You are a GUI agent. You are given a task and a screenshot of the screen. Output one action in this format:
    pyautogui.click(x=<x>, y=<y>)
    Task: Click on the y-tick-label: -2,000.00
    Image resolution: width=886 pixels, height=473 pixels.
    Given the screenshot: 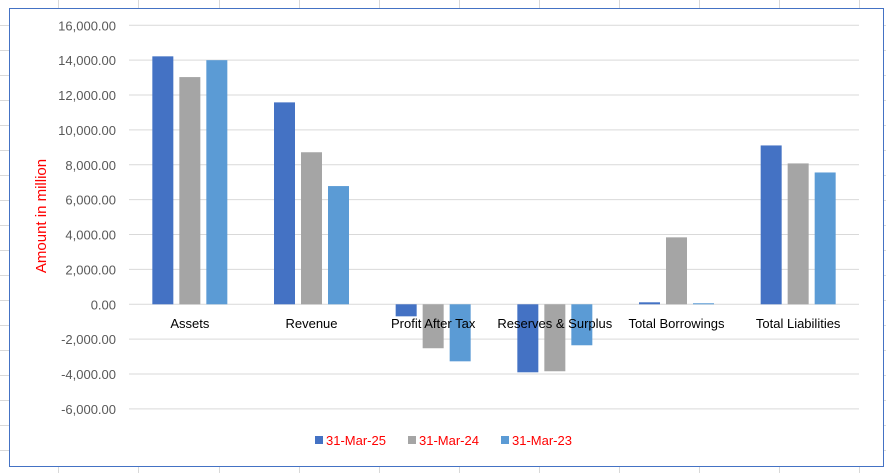 What is the action you would take?
    pyautogui.click(x=88, y=339)
    